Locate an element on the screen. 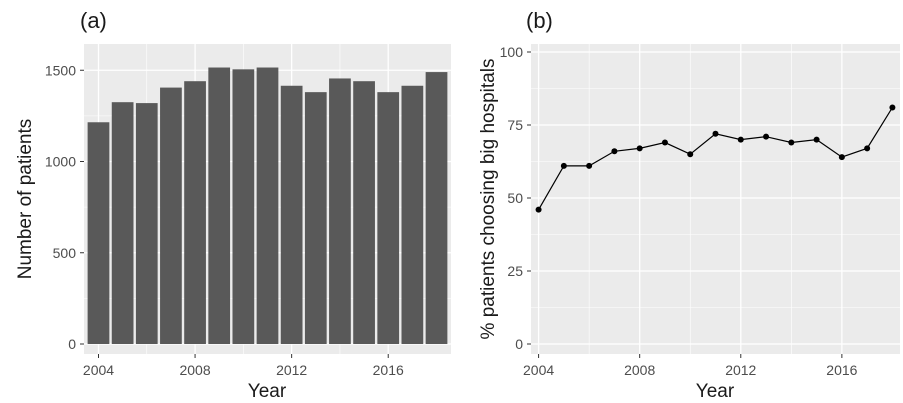  chart-b-xtick-label: 2012 is located at coordinates (740, 370).